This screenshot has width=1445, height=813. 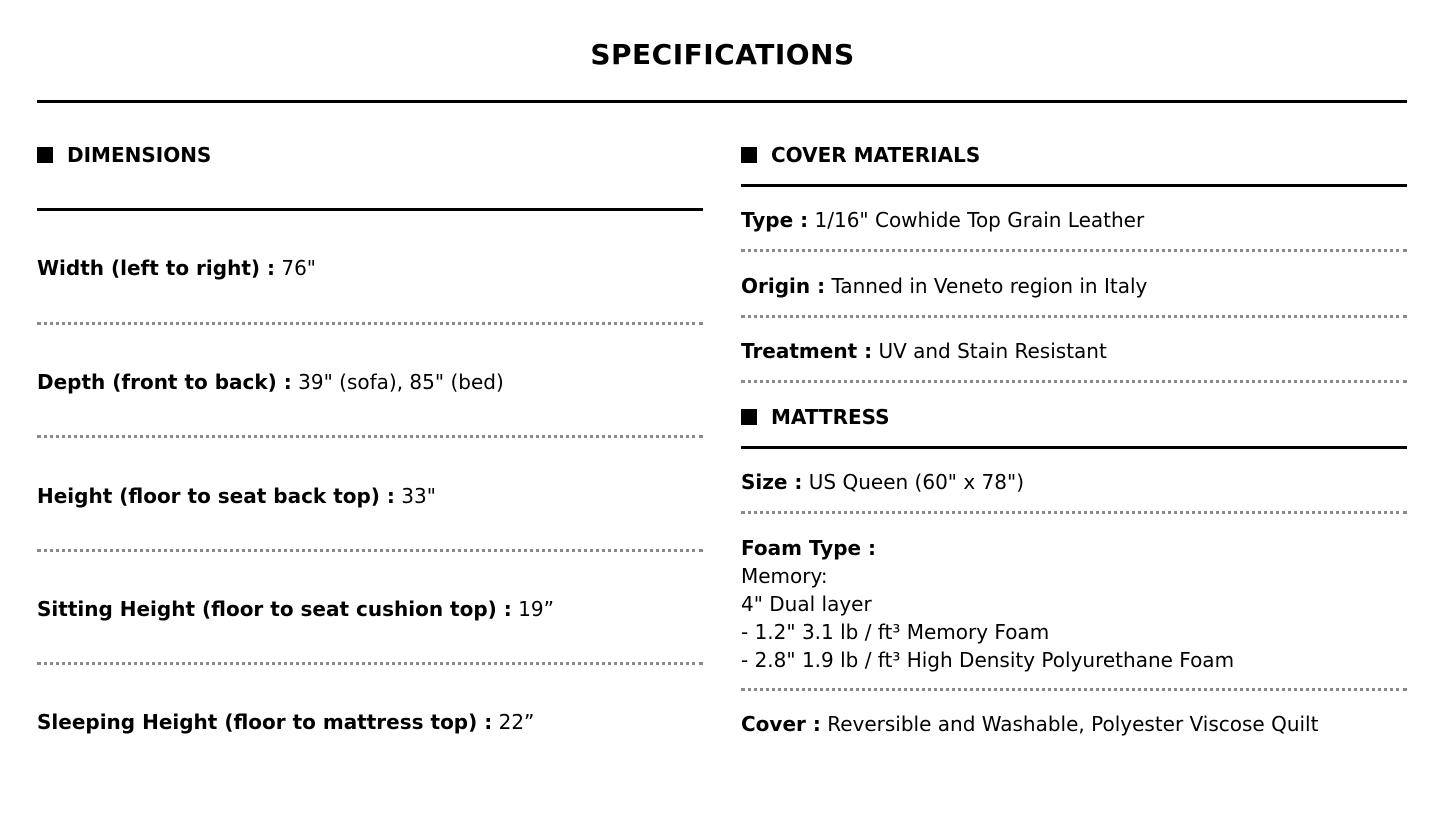 What do you see at coordinates (783, 286) in the screenshot?
I see `spec-label: Origin :` at bounding box center [783, 286].